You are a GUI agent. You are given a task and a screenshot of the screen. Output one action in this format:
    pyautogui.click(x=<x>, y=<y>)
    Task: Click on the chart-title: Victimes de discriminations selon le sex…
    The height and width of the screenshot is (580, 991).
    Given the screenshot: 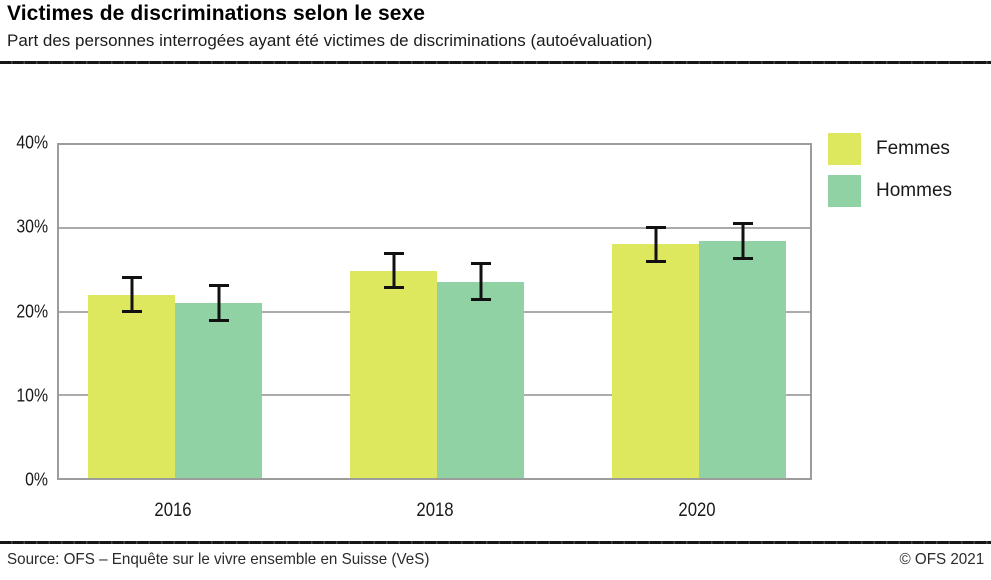 What is the action you would take?
    pyautogui.click(x=216, y=13)
    